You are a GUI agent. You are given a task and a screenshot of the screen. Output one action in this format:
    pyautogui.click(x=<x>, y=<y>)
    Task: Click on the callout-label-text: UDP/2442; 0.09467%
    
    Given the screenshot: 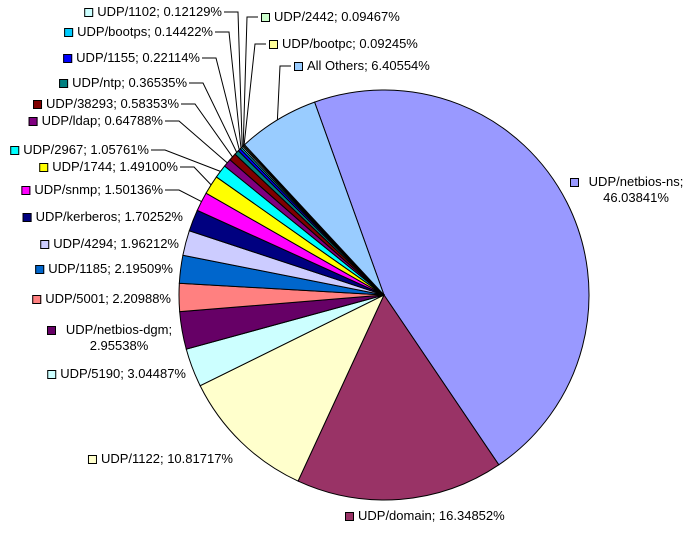 What is the action you would take?
    pyautogui.click(x=337, y=16)
    